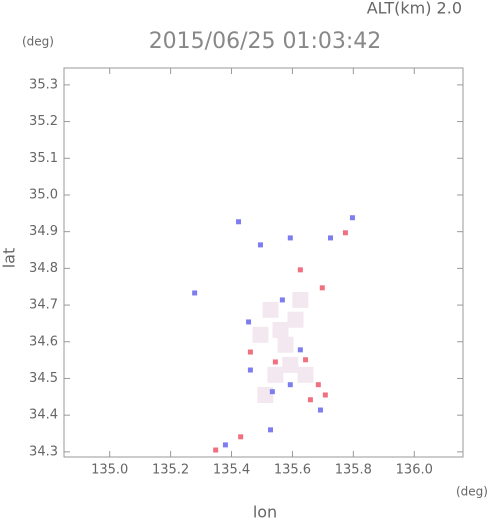  What do you see at coordinates (170, 470) in the screenshot?
I see `x-tick-label: 135.2` at bounding box center [170, 470].